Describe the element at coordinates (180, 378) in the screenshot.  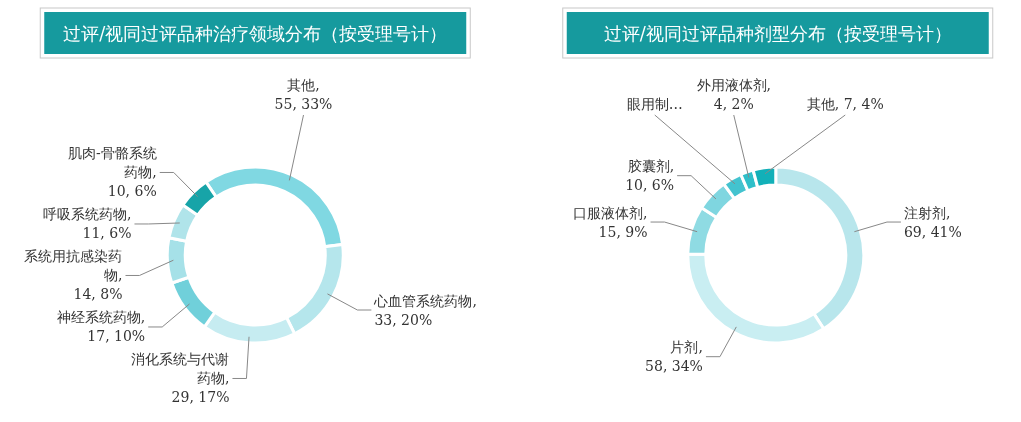
I see `slice-label: 消化系统与代谢药物, 29, 17%` at that location.